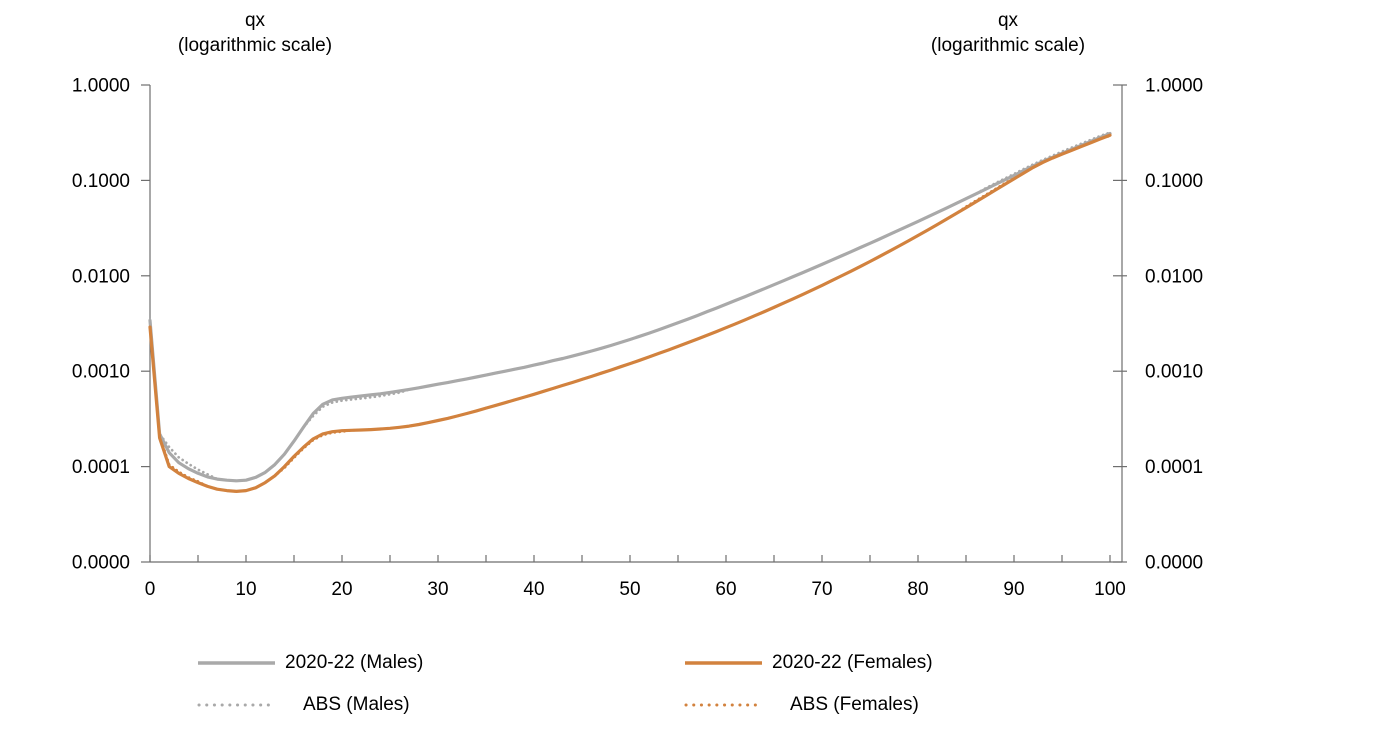  I want to click on x-axis-tick-label: 90, so click(1013, 589).